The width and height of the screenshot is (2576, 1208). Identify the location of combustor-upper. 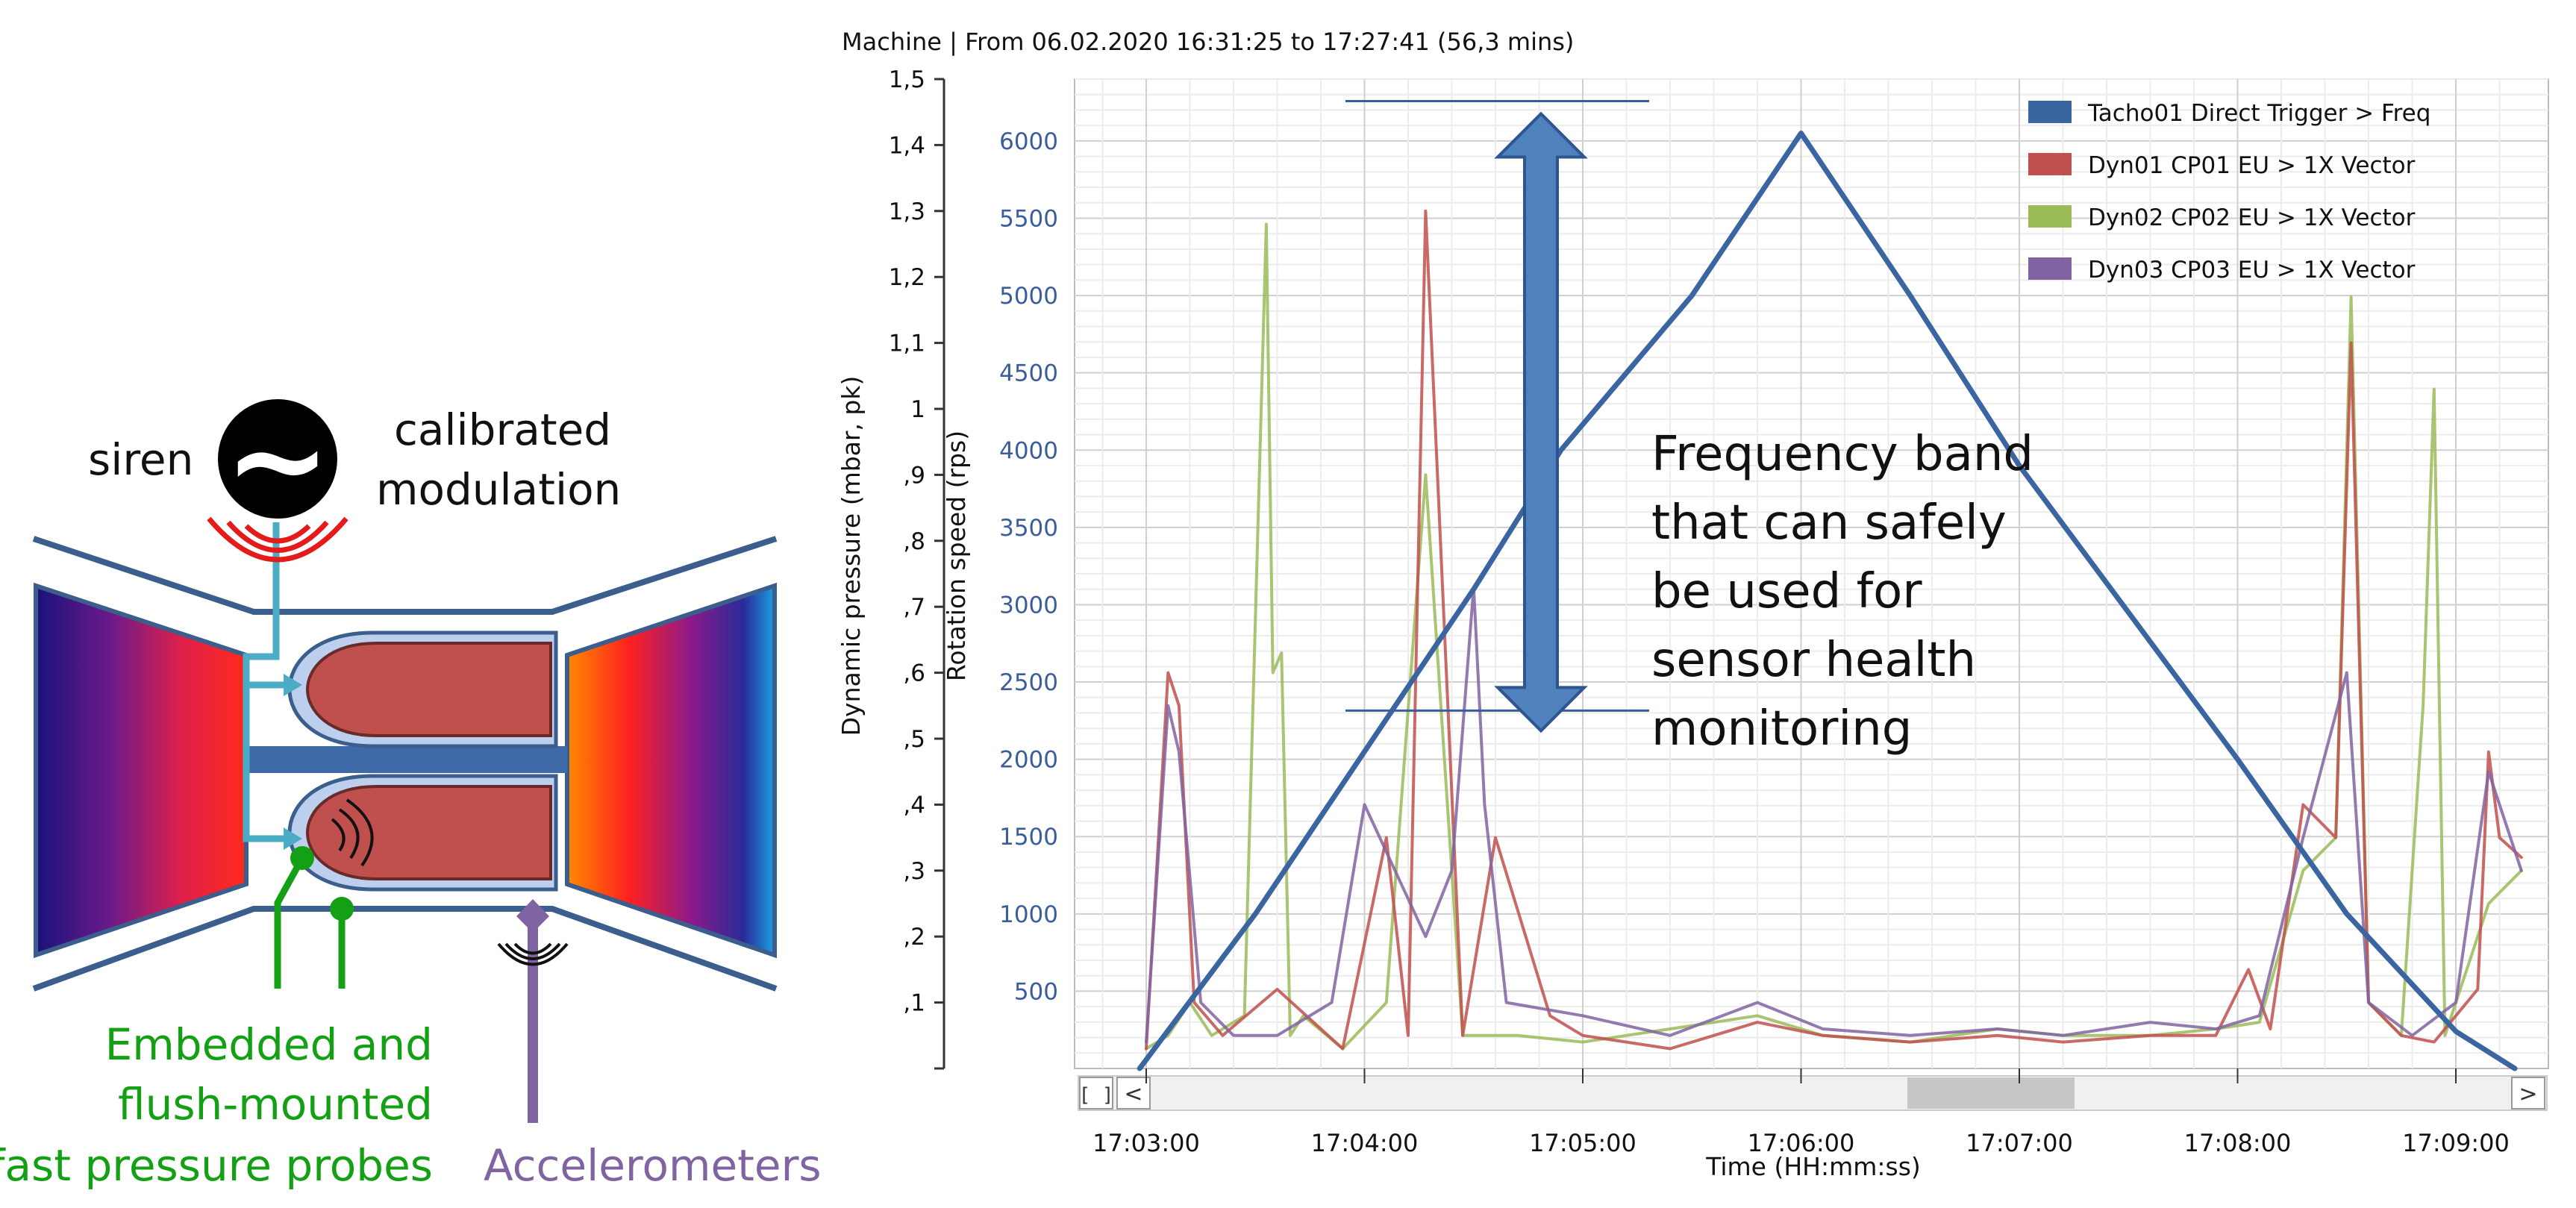
(428, 689).